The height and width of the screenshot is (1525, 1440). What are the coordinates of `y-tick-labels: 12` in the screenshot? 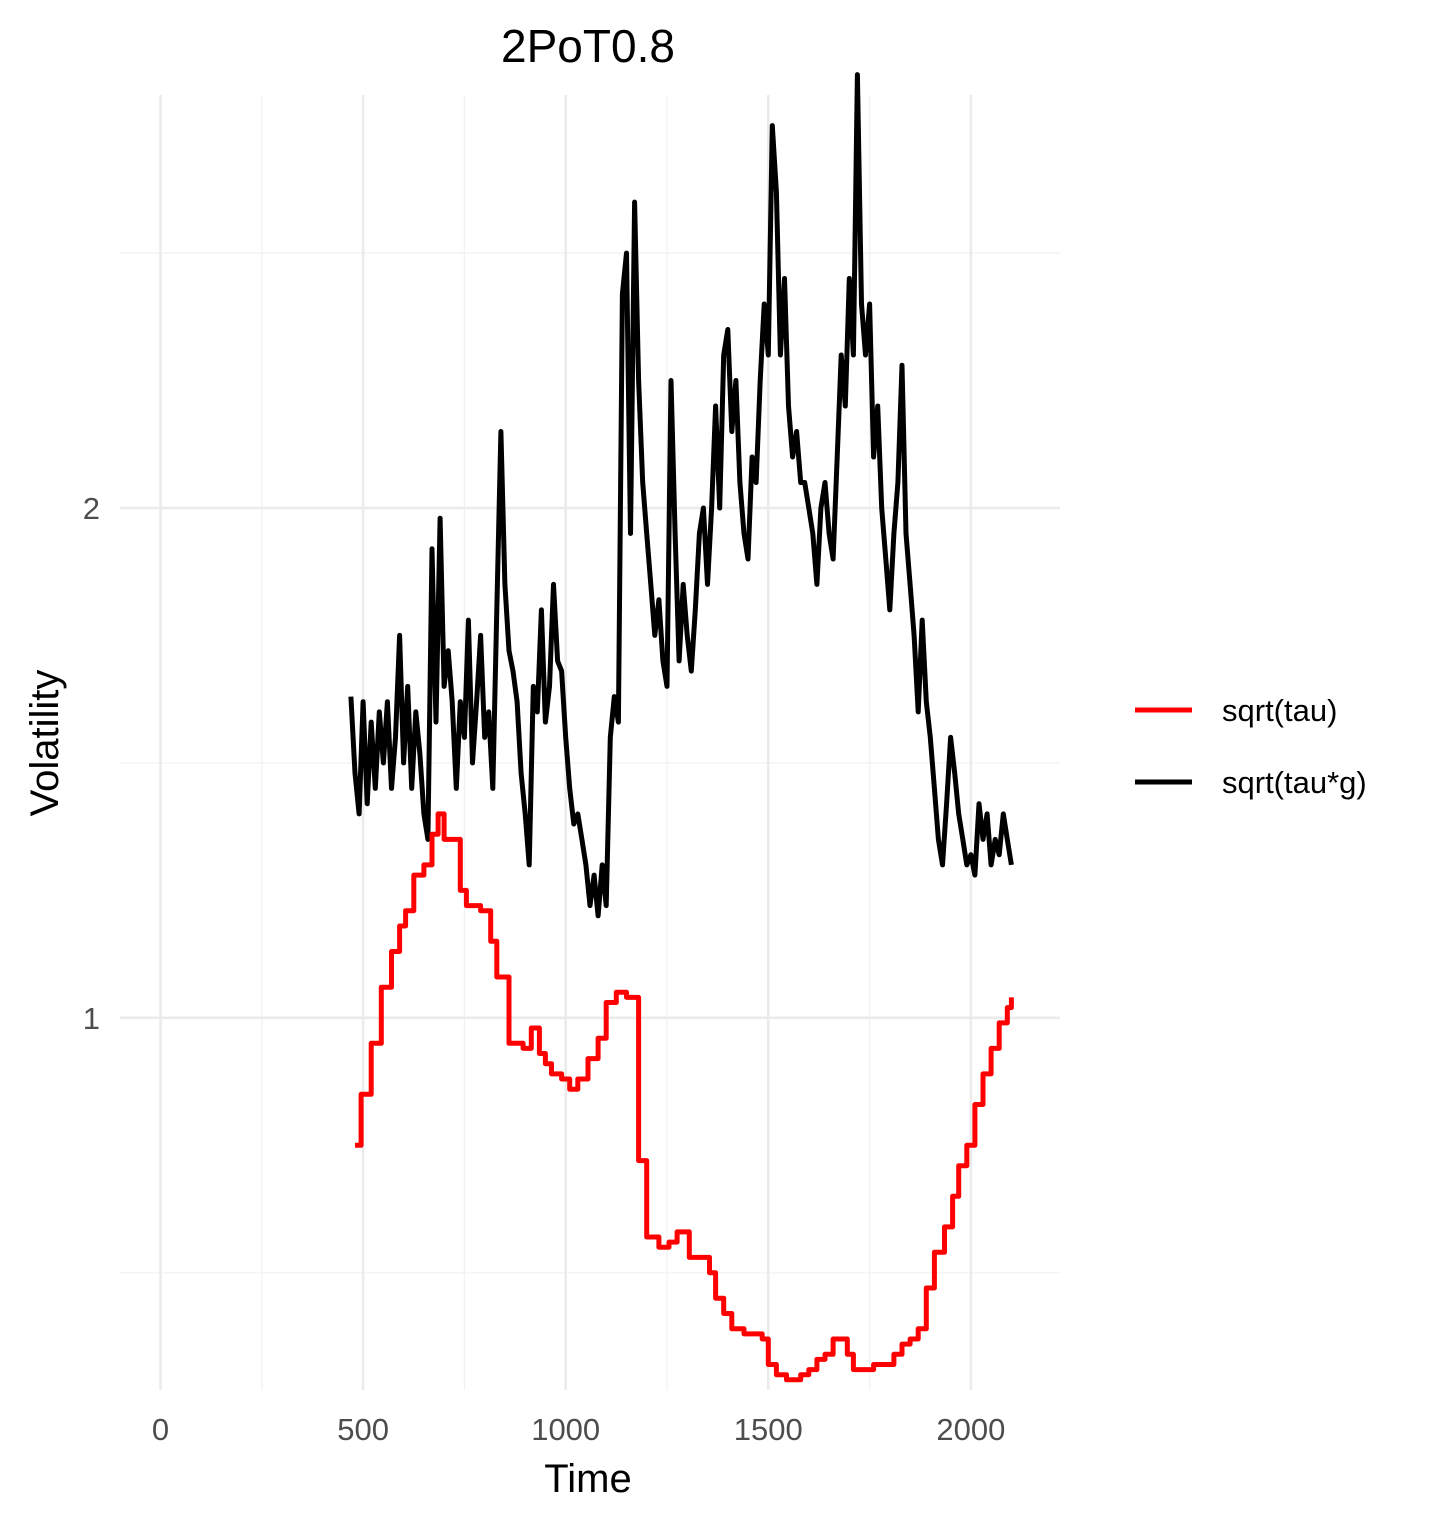 It's located at (91, 763).